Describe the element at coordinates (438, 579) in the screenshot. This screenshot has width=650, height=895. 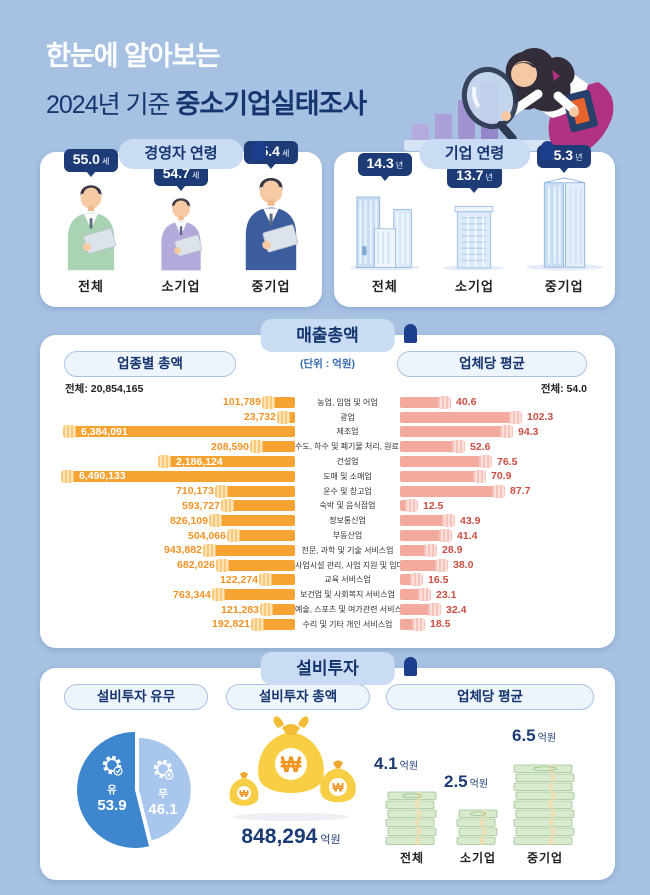
I see `industry-average-value: 16.5` at that location.